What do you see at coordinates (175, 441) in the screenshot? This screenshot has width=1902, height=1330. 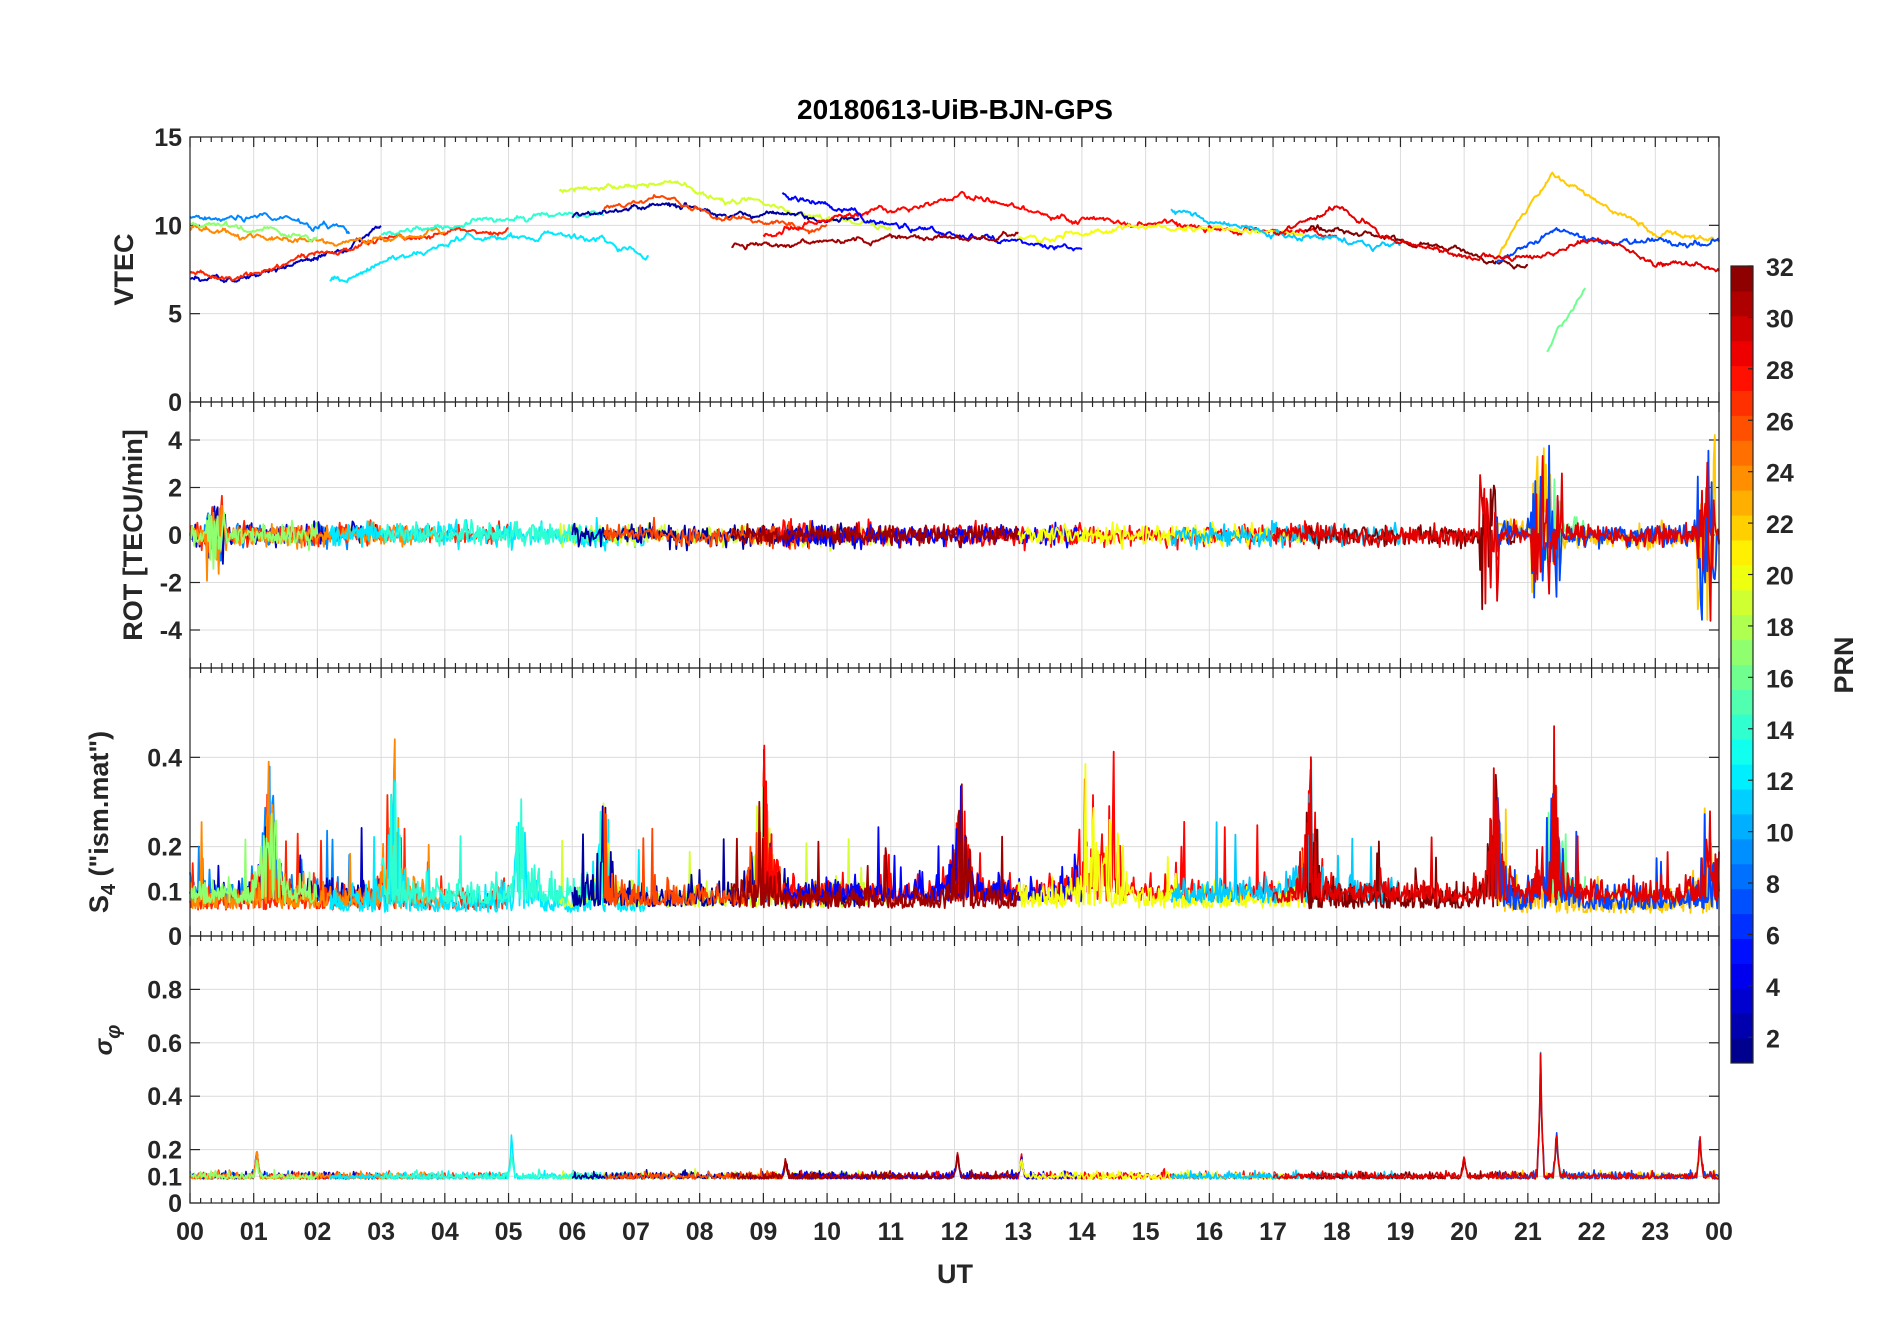 I see `y-tick-label: 4` at bounding box center [175, 441].